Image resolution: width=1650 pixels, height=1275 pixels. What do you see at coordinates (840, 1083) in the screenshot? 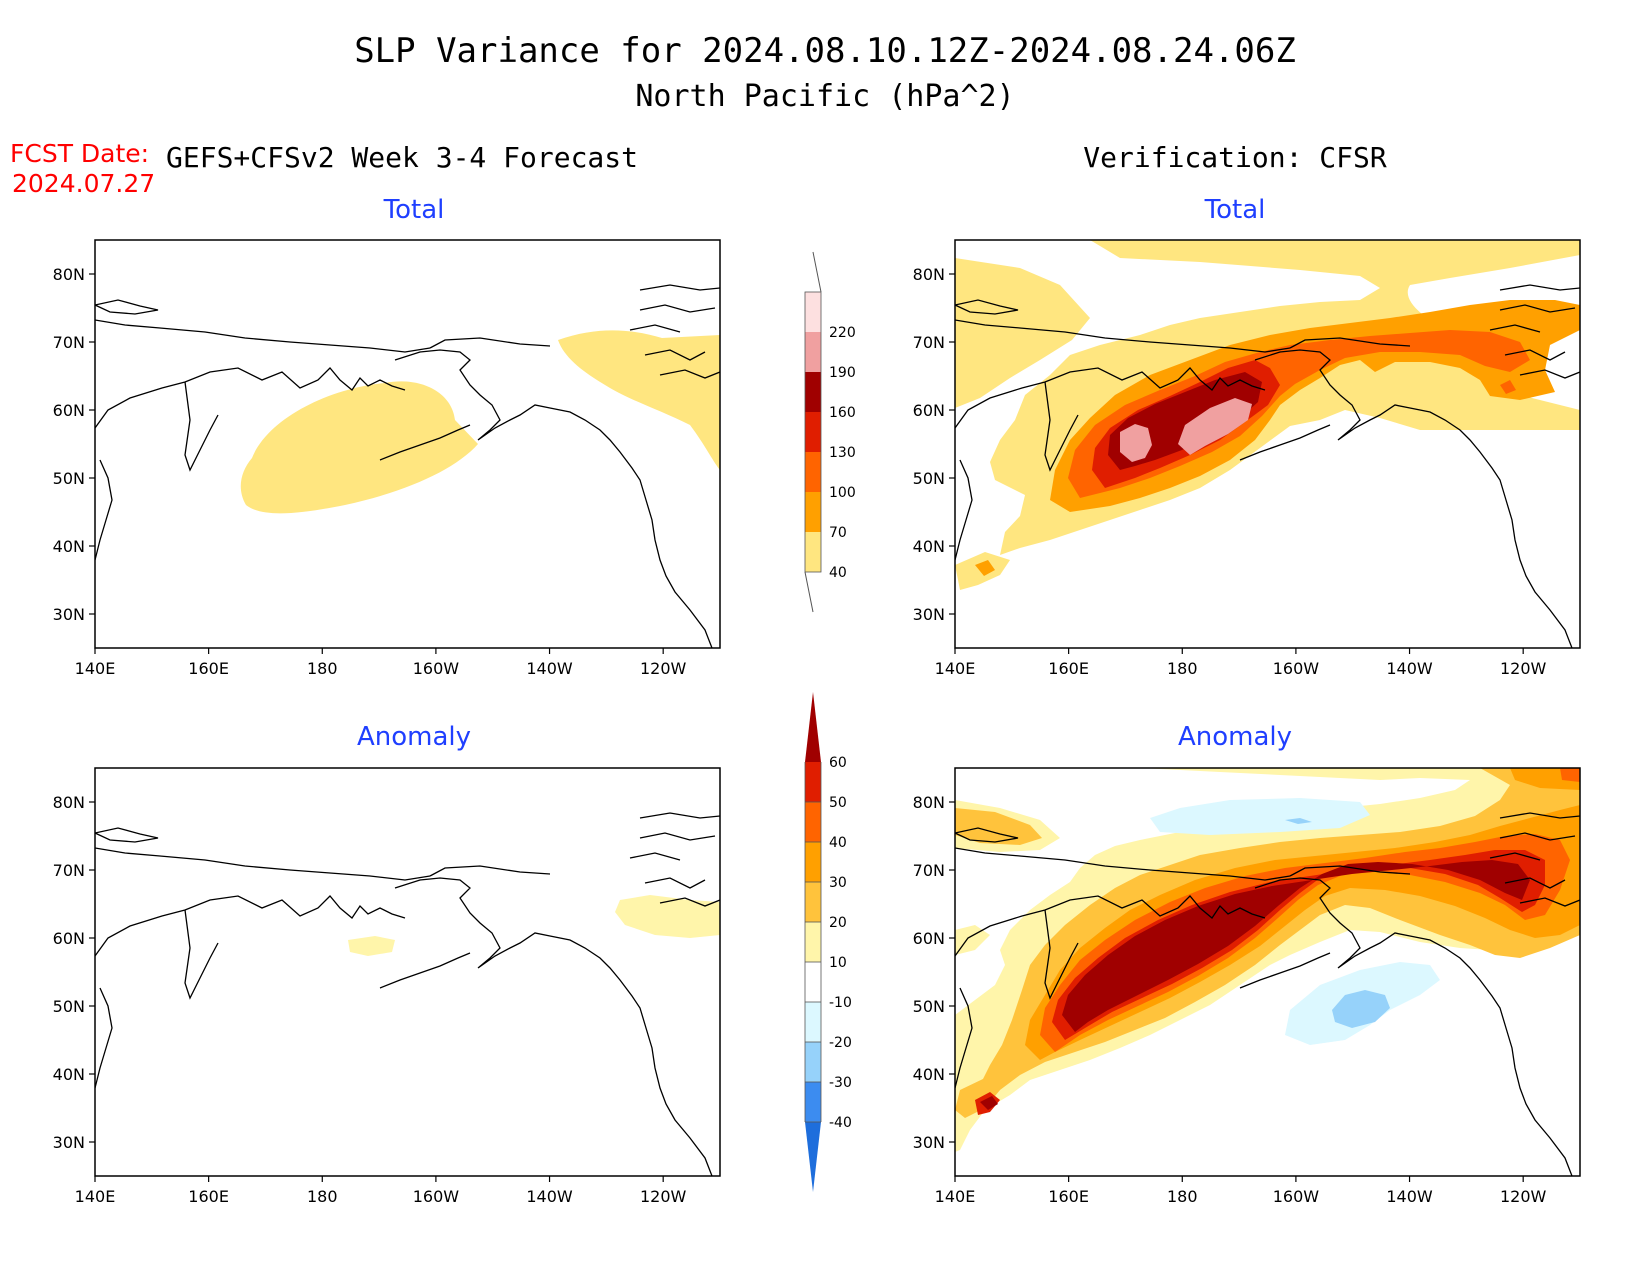
I see `colorbar-anomaly-label: -30` at bounding box center [840, 1083].